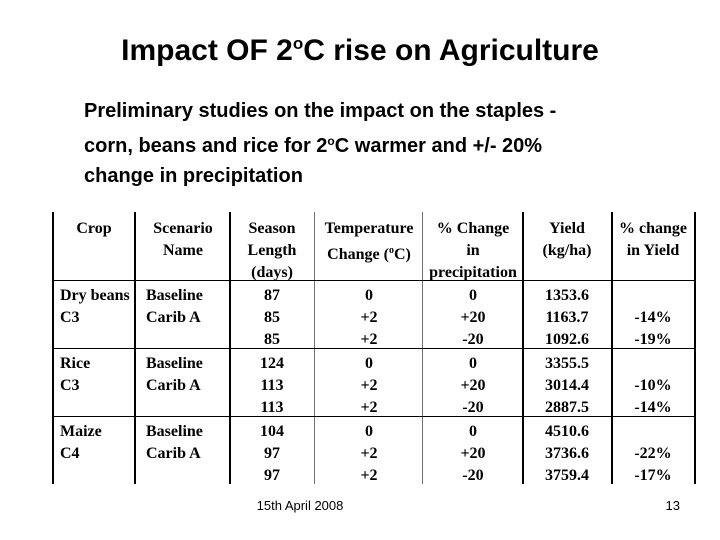  I want to click on header-temperature-change: Temperature Change (oC), so click(369, 242).